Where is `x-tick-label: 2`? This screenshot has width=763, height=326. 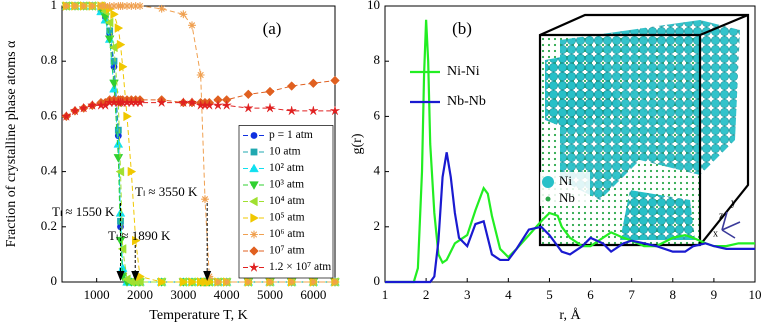 x-tick-label: 2 is located at coordinates (426, 294).